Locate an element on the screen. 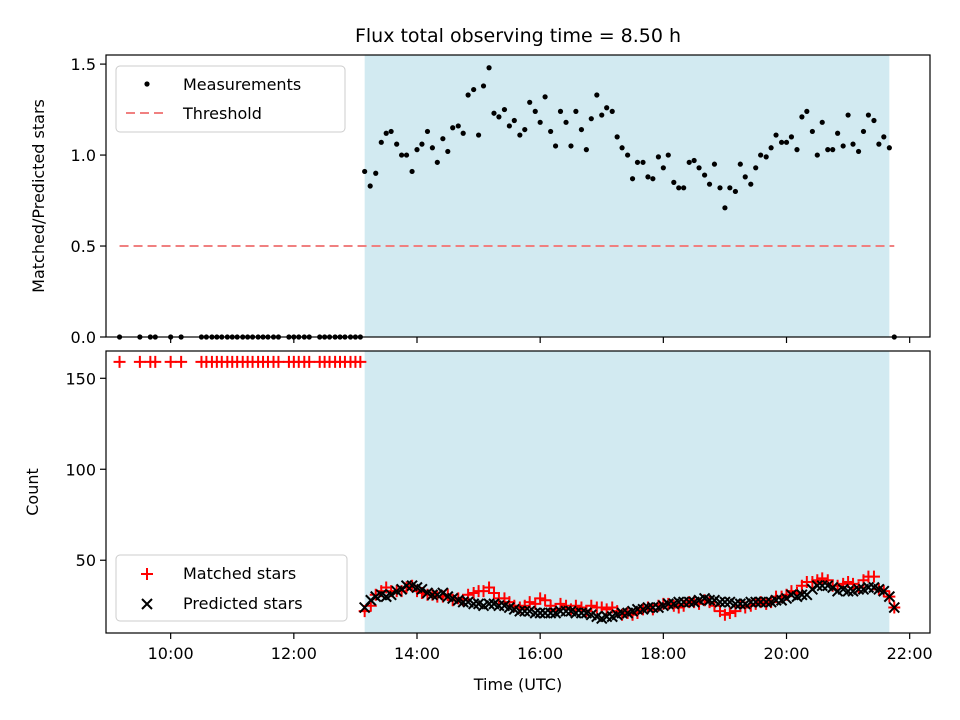 Image resolution: width=960 pixels, height=720 pixels. y-tick-label: 100 is located at coordinates (80, 469).